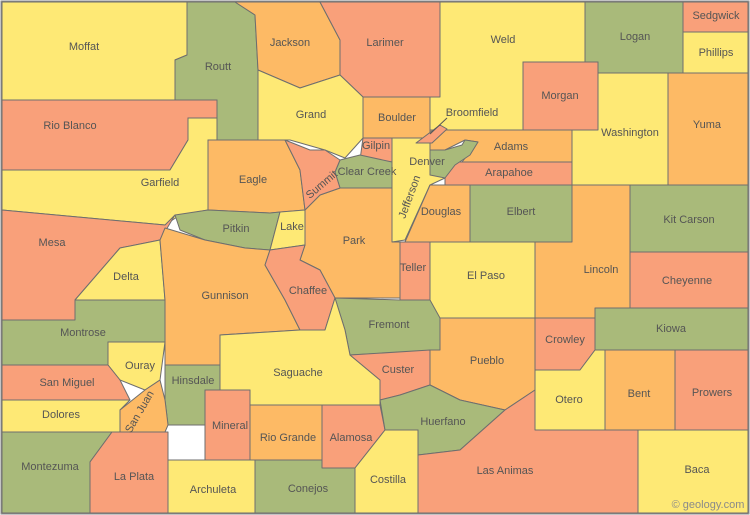  I want to click on county-label-lincoln: Lincoln, so click(601, 270).